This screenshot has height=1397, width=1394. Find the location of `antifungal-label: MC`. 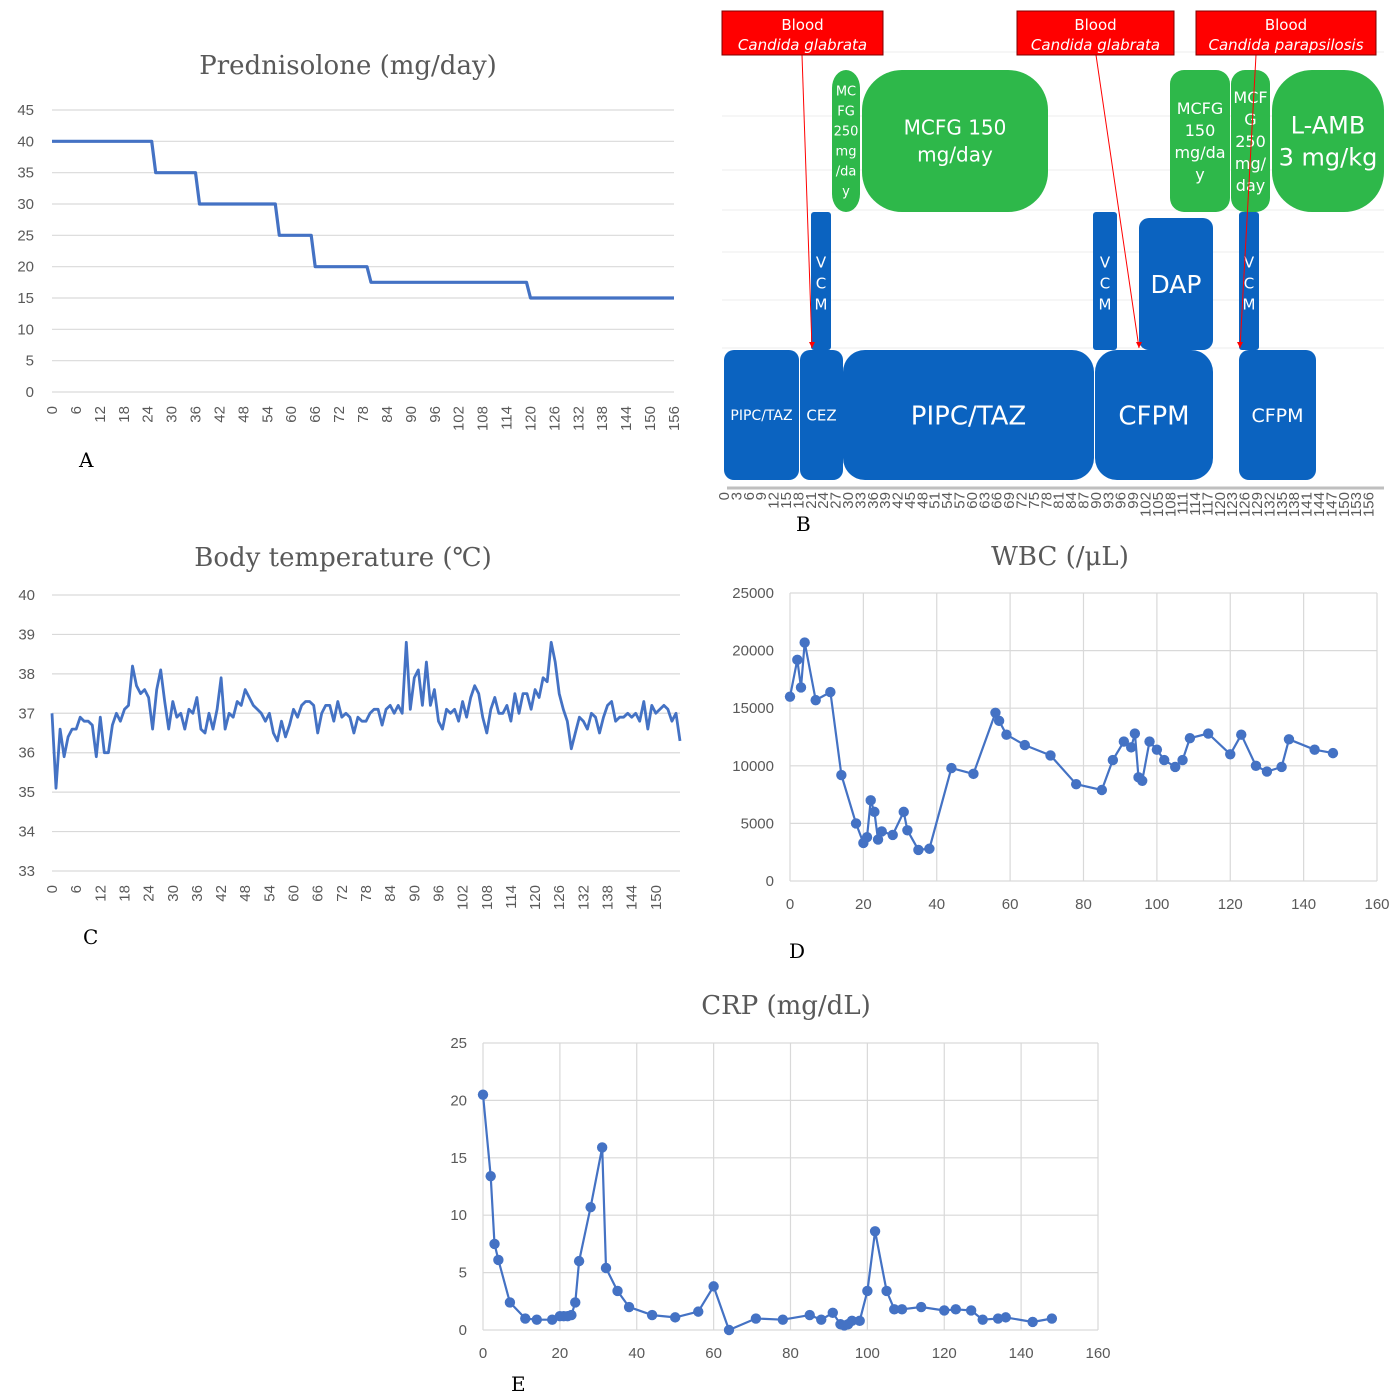

antifungal-label: MC is located at coordinates (846, 92).